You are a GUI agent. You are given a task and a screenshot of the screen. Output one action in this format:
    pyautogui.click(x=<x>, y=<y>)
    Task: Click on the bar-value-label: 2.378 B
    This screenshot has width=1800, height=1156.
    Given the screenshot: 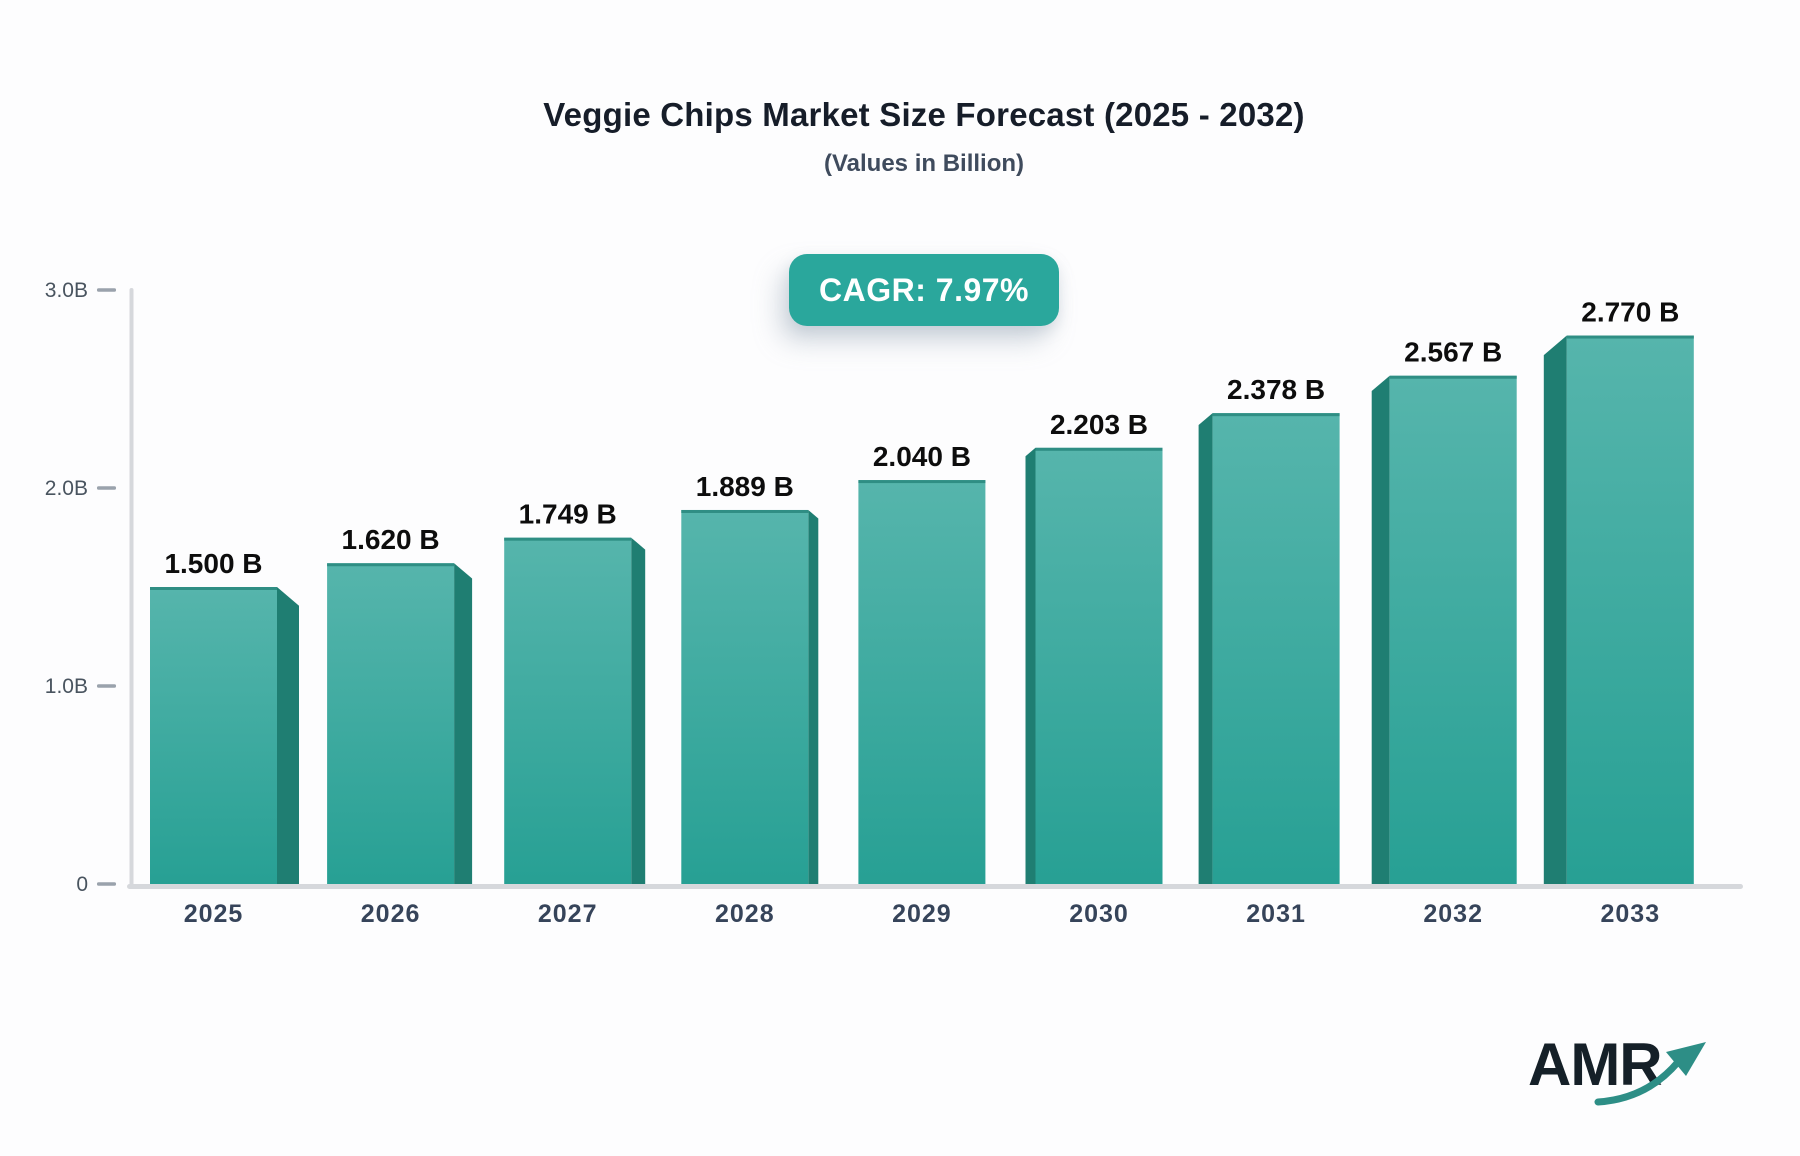 What is the action you would take?
    pyautogui.click(x=1276, y=389)
    